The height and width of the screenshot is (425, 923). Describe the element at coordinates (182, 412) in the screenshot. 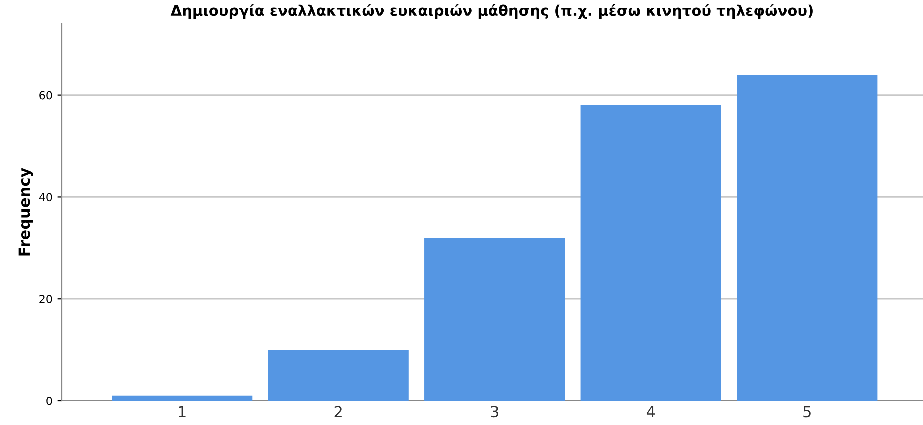

I see `x-tick-label: 1` at that location.